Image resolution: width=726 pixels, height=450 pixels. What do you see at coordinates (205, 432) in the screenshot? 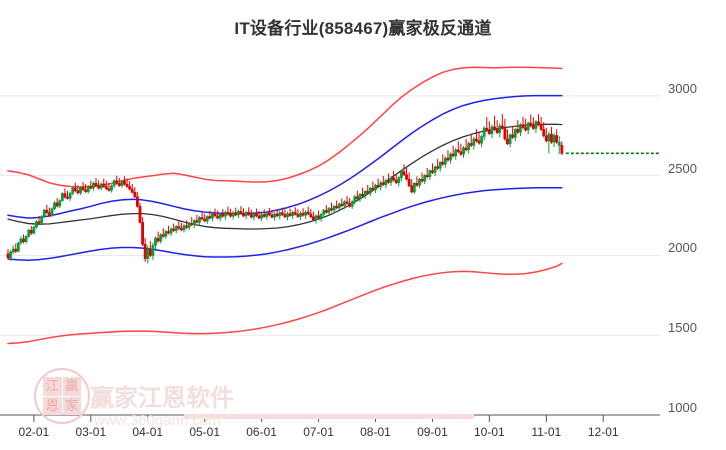
I see `x-axis-tick-3: 05-01` at bounding box center [205, 432].